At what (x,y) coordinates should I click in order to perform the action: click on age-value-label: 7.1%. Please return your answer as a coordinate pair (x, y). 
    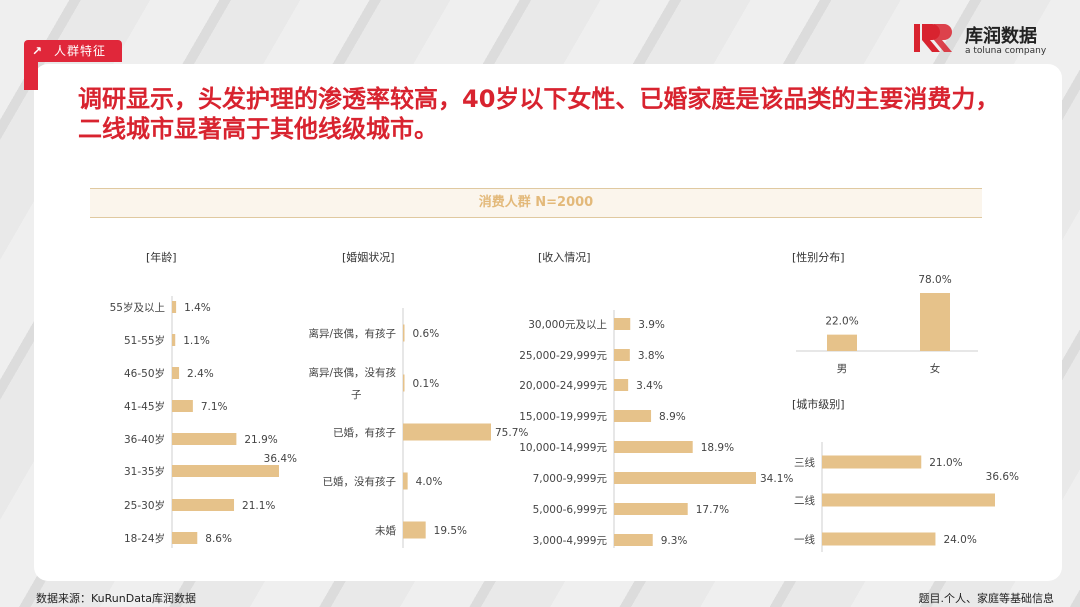
    Looking at the image, I should click on (214, 407).